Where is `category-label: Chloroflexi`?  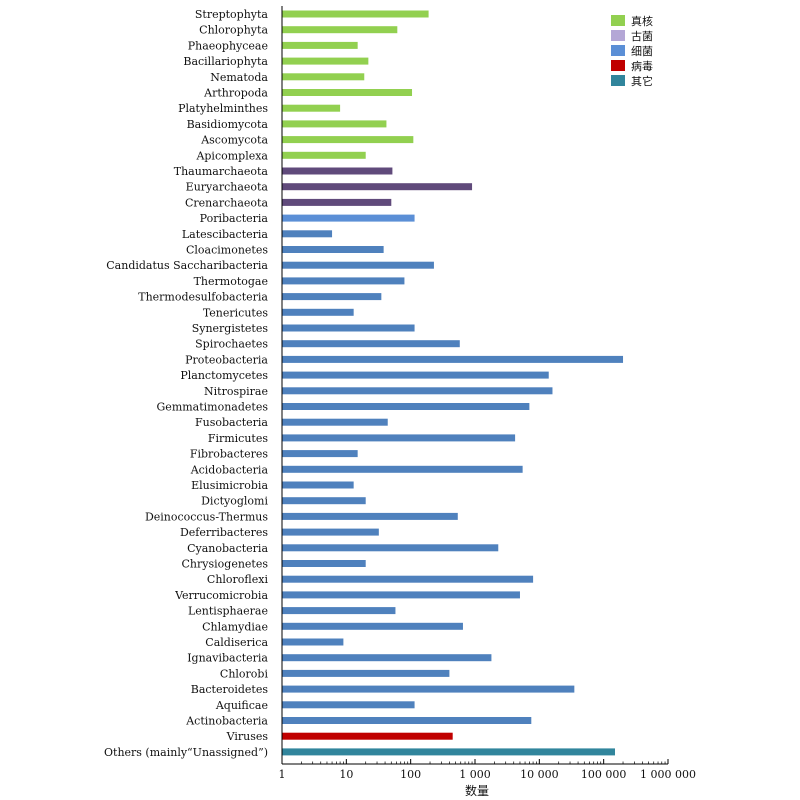 category-label: Chloroflexi is located at coordinates (238, 579).